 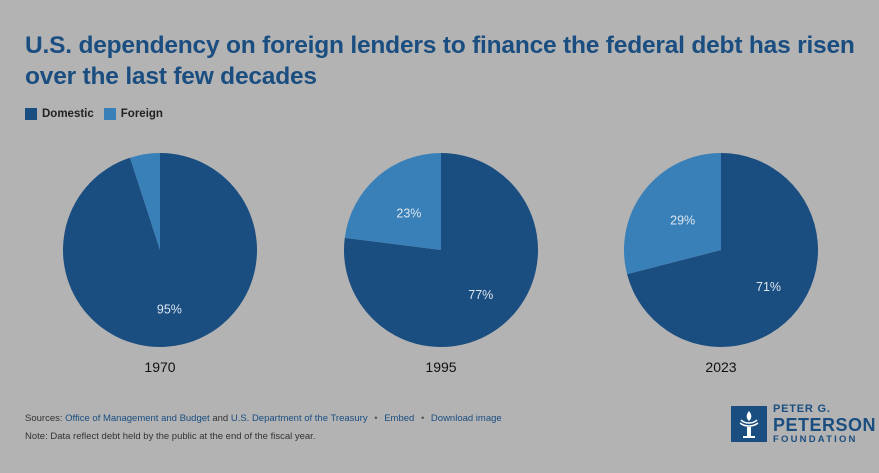 I want to click on legend-item-domestic: Domestic, so click(x=59, y=114).